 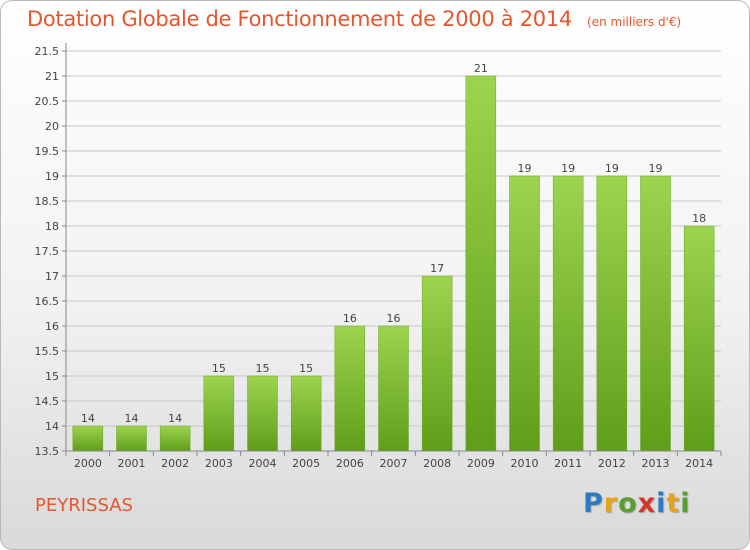 What do you see at coordinates (52, 376) in the screenshot?
I see `y-tick-label: 15` at bounding box center [52, 376].